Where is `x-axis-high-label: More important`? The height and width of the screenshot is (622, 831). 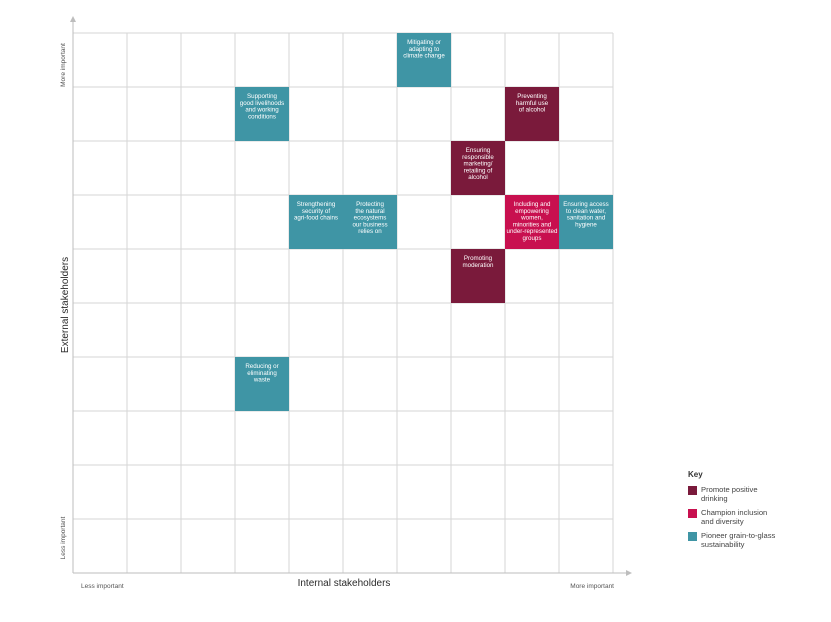
x-axis-high-label: More important is located at coordinates (592, 586).